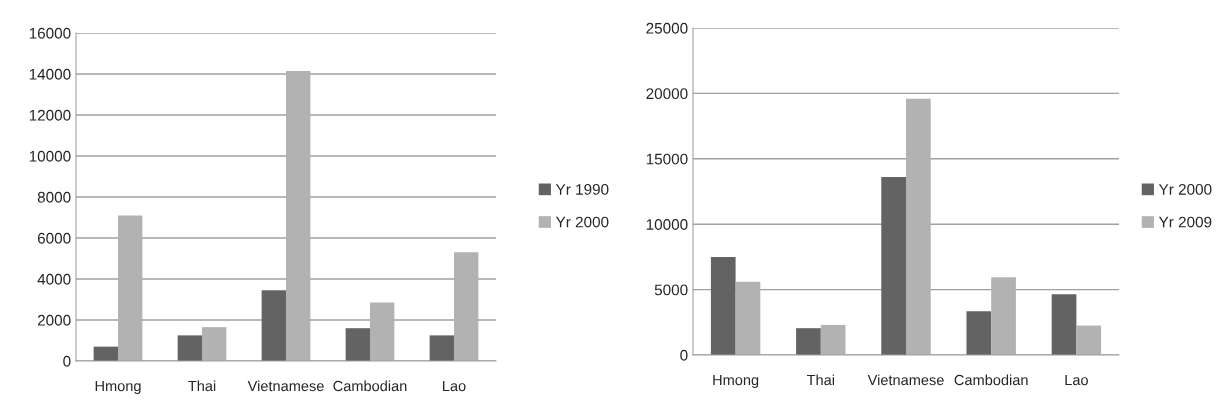  What do you see at coordinates (1185, 222) in the screenshot?
I see `legend-label: Yr 2009` at bounding box center [1185, 222].